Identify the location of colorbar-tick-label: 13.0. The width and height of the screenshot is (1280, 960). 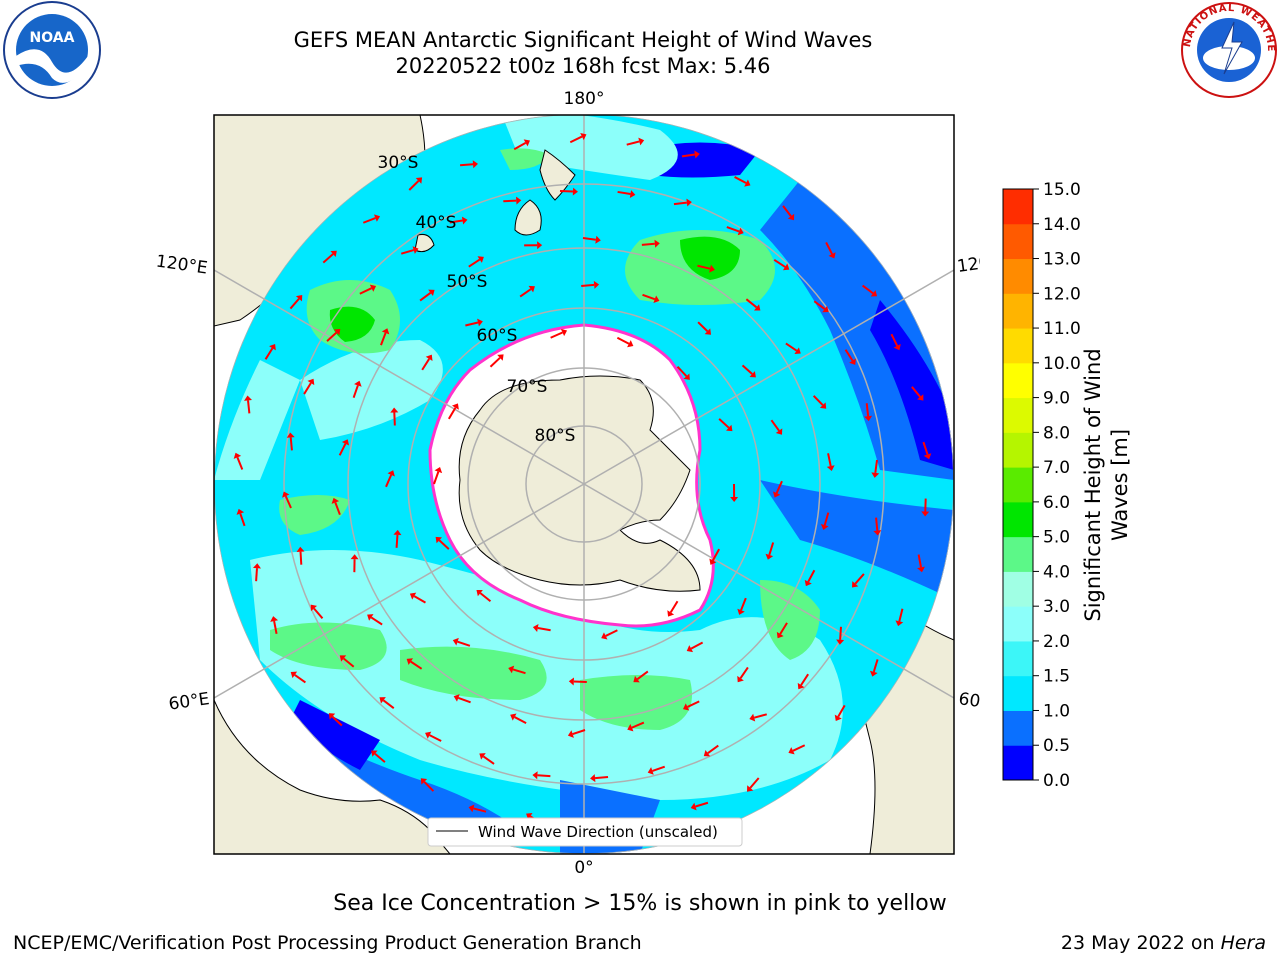
(1062, 260).